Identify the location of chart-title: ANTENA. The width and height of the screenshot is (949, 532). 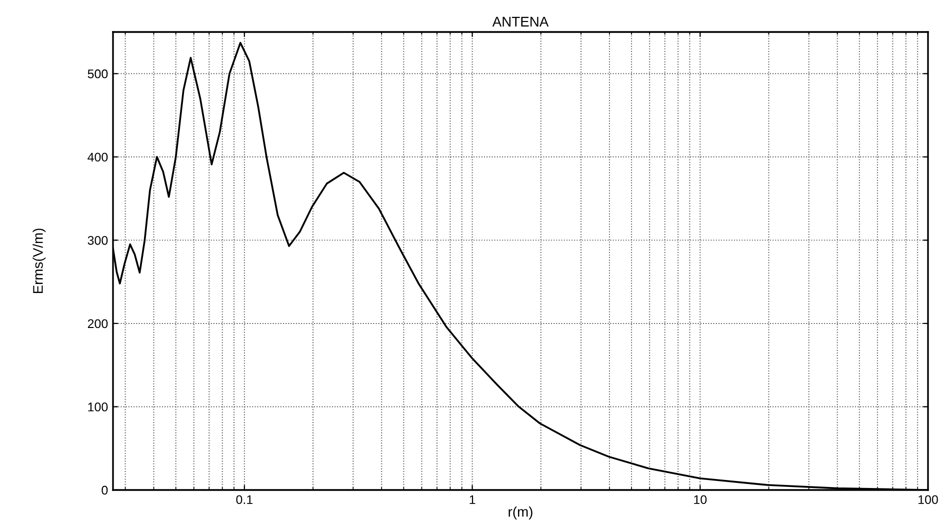
(520, 21).